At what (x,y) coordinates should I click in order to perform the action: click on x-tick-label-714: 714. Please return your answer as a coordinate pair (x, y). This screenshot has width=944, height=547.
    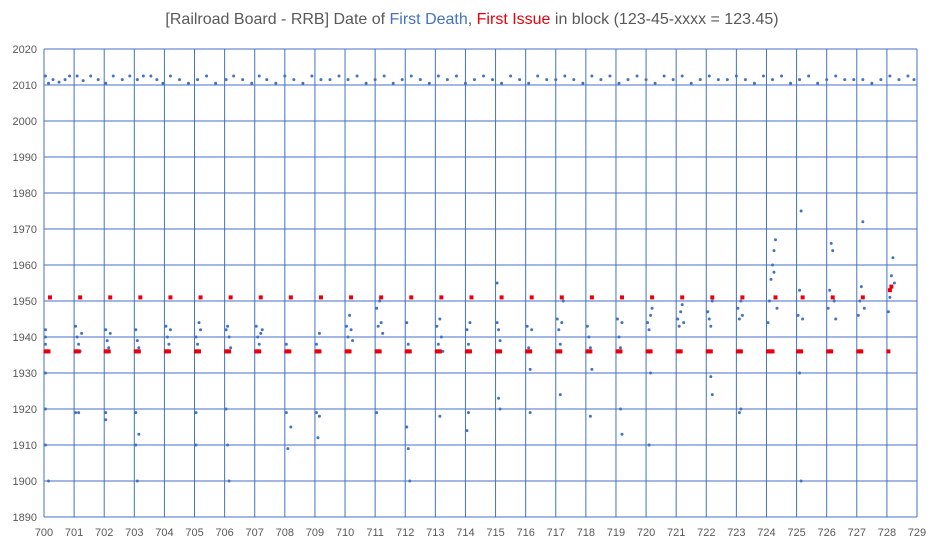
    Looking at the image, I should click on (465, 533).